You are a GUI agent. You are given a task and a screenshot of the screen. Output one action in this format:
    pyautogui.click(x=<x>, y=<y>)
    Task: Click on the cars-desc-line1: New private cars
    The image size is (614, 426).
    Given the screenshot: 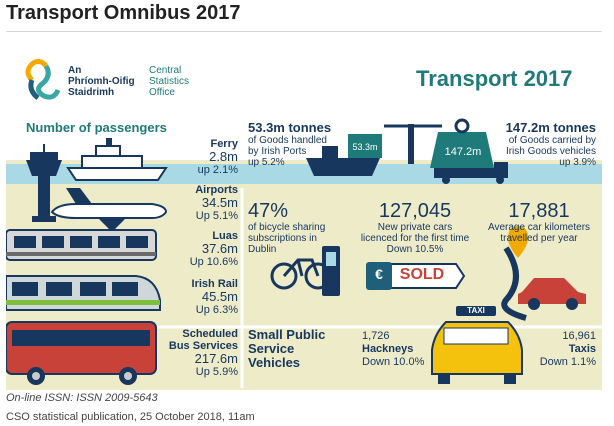 What is the action you would take?
    pyautogui.click(x=415, y=227)
    